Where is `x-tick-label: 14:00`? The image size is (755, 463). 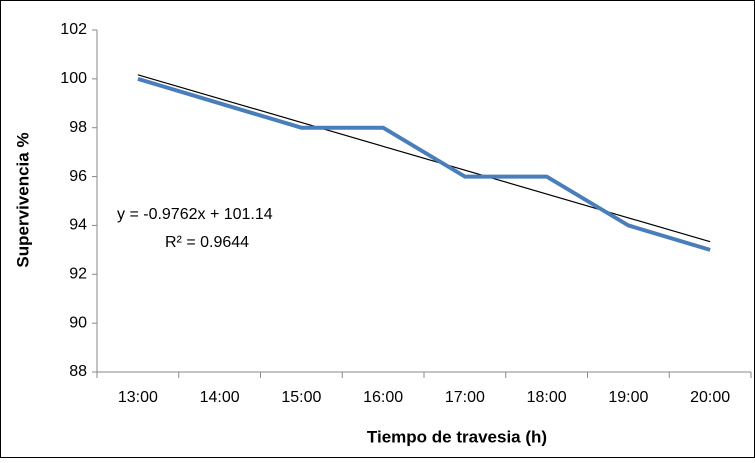
x-tick-label: 14:00 is located at coordinates (220, 397).